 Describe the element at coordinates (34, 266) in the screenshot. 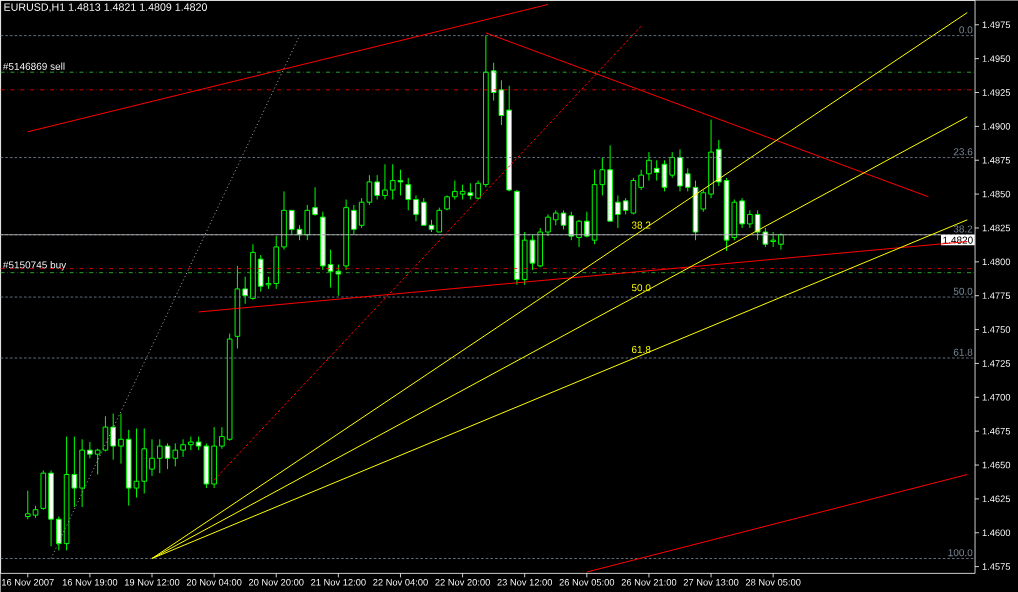

I see `ref-line-label: #5150745 buy` at that location.